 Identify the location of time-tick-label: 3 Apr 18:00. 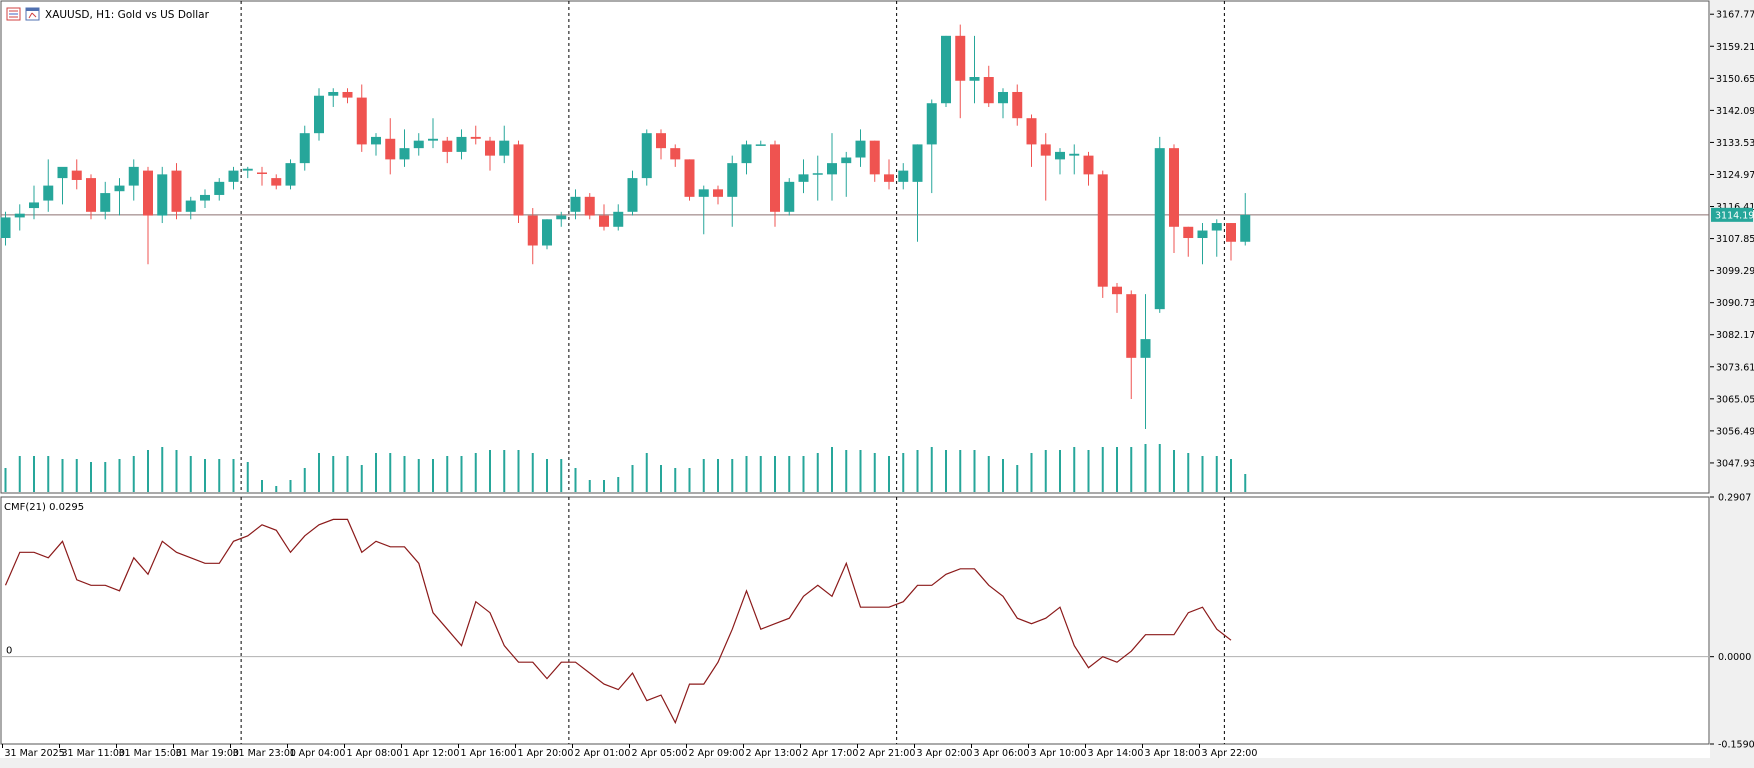
(1173, 753).